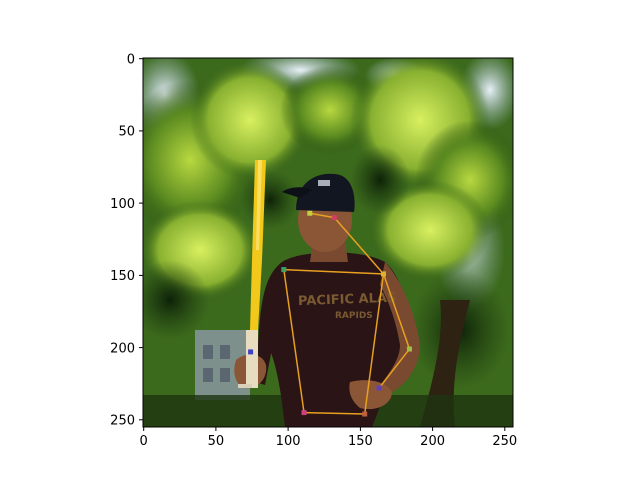 The height and width of the screenshot is (480, 640). What do you see at coordinates (379, 388) in the screenshot?
I see `keypoint-left-wrist` at bounding box center [379, 388].